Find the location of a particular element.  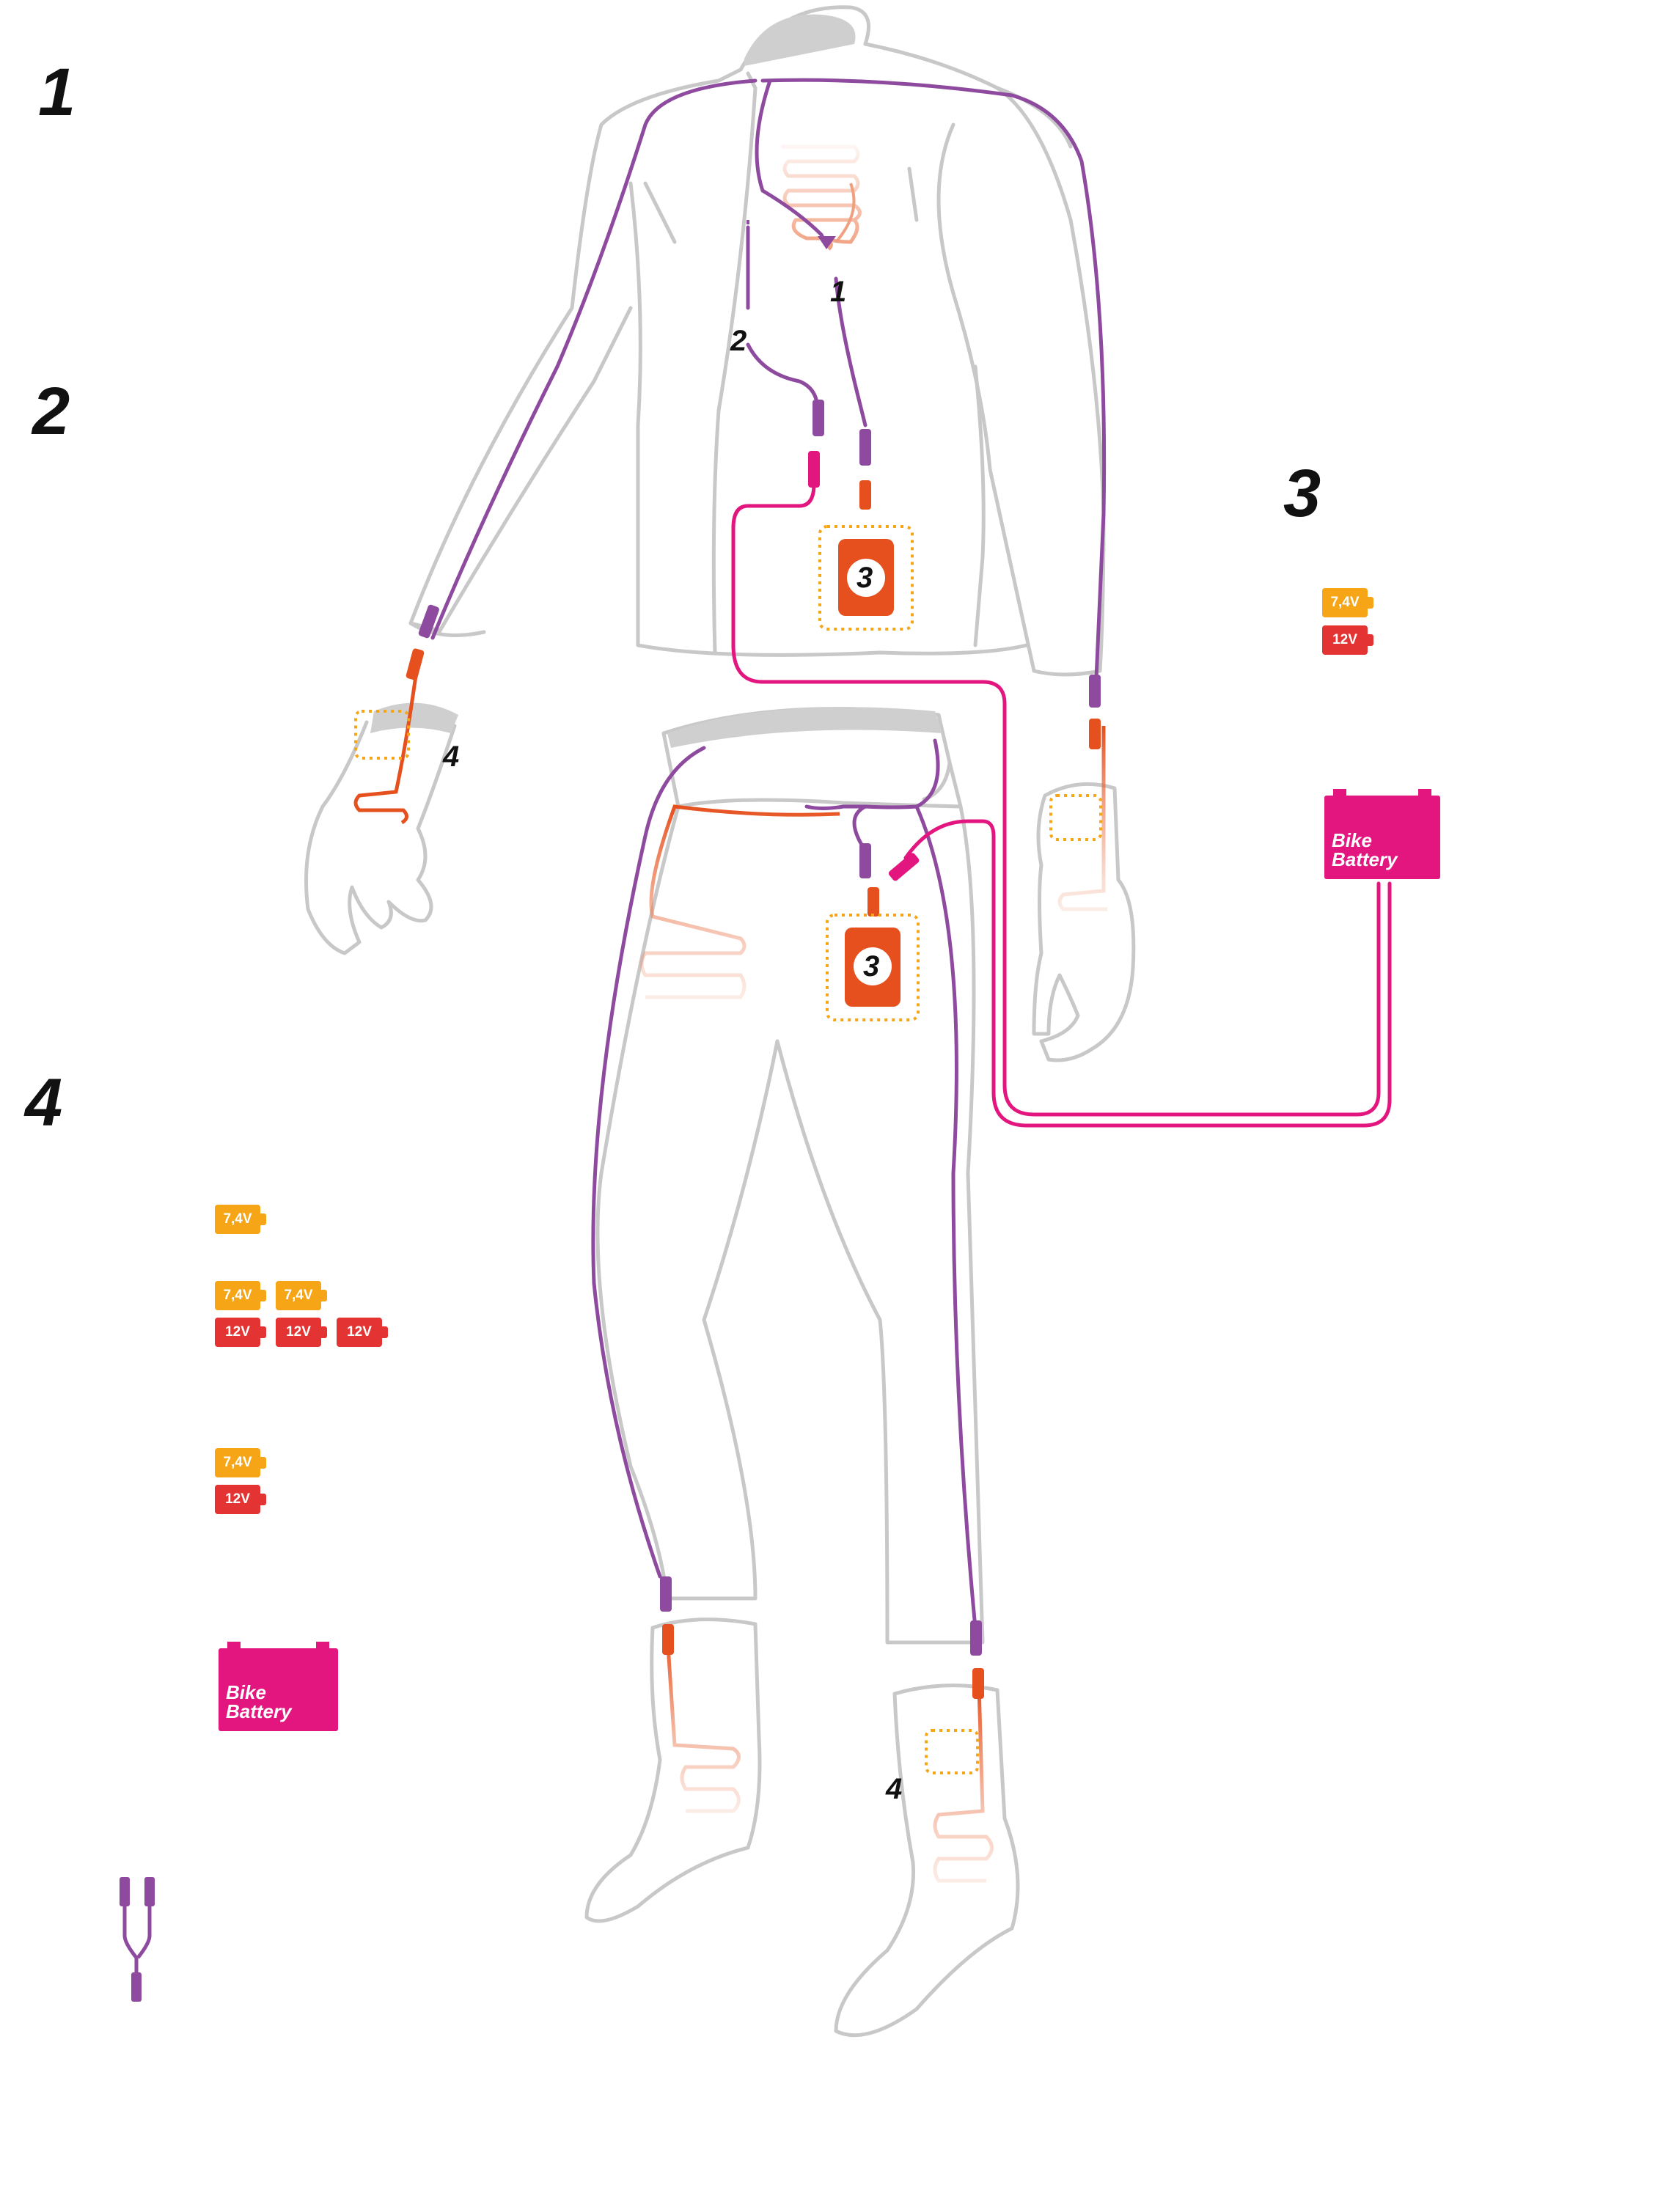

pants-outline is located at coordinates (790, 1176).